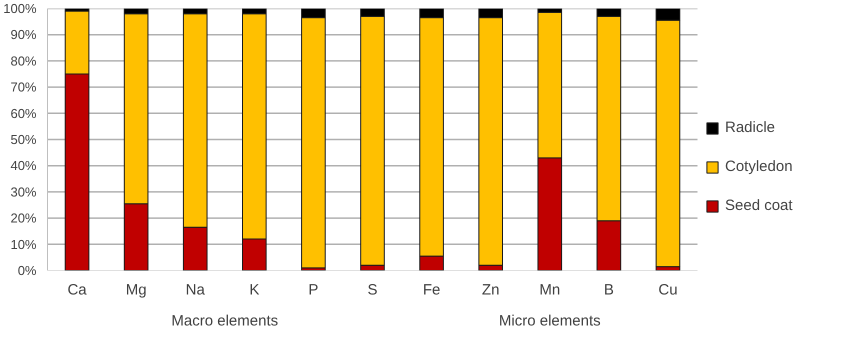  Describe the element at coordinates (668, 290) in the screenshot. I see `x-tick-label: Cu` at that location.